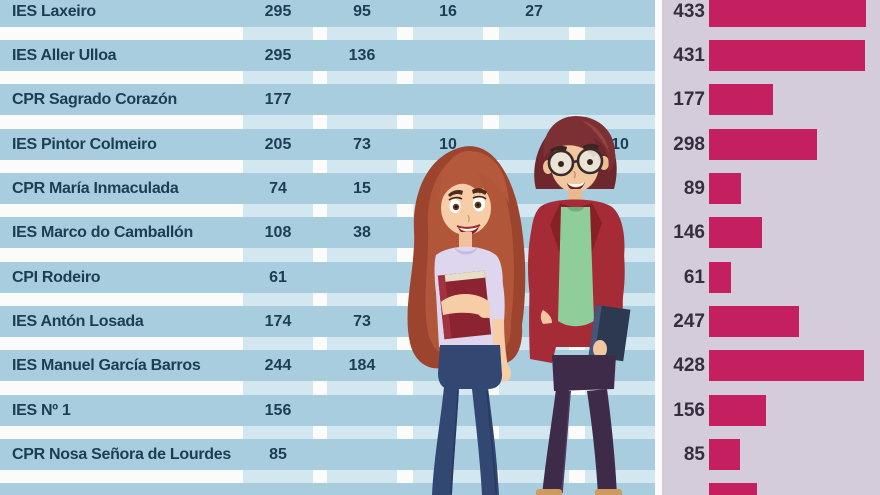 The width and height of the screenshot is (880, 495). What do you see at coordinates (771, 277) in the screenshot?
I see `total-row: 61` at bounding box center [771, 277].